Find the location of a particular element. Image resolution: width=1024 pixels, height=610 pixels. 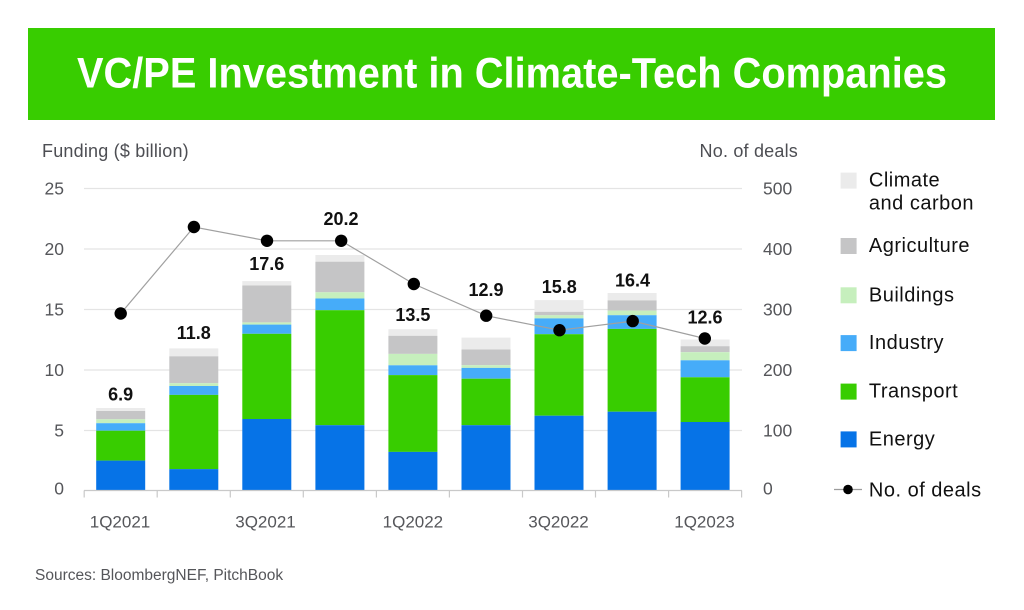

svg-text: 300 is located at coordinates (777, 310).